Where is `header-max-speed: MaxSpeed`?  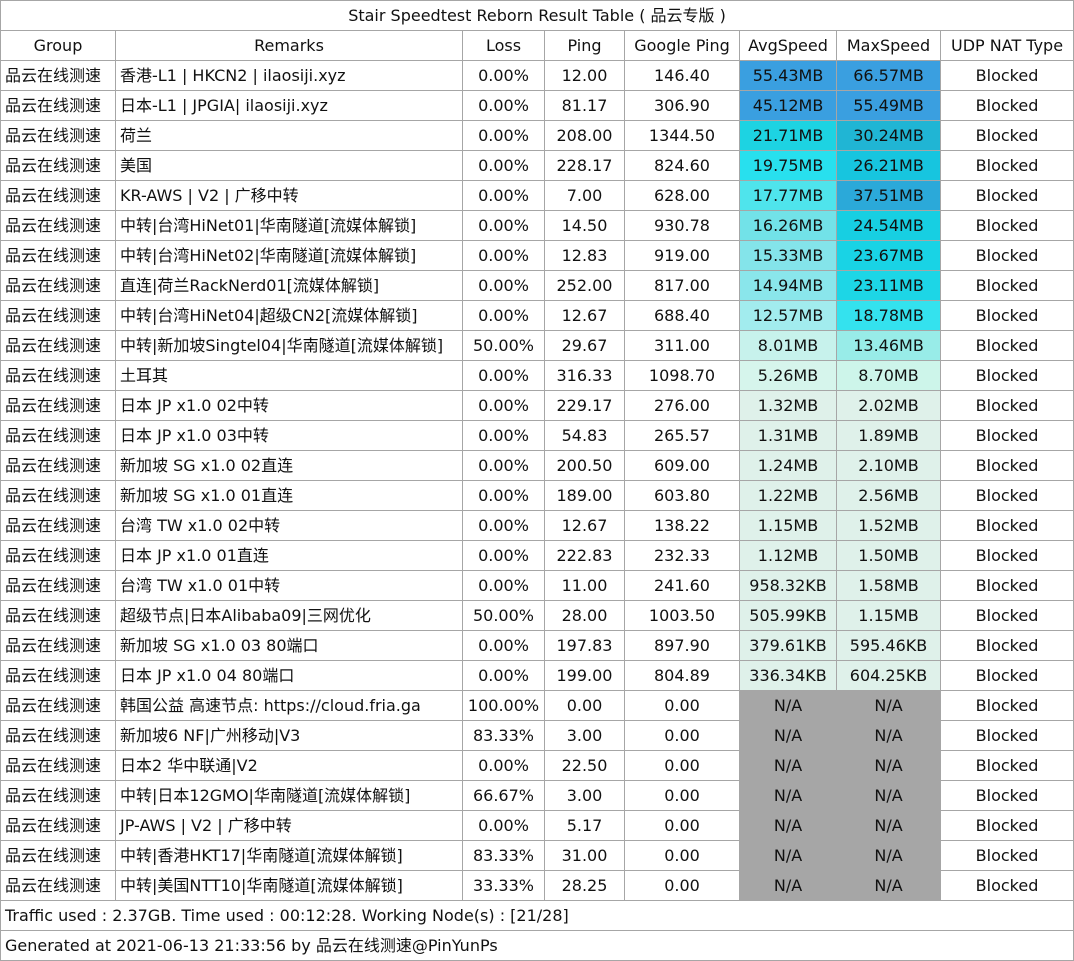 header-max-speed: MaxSpeed is located at coordinates (888, 45).